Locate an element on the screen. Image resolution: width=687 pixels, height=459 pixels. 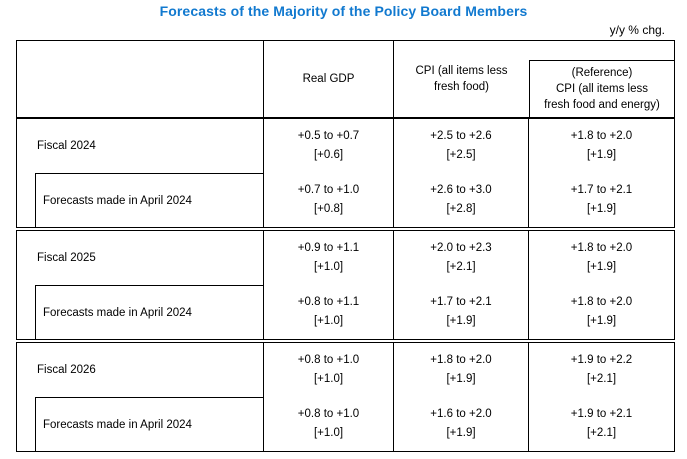
forecast-range: +2.0 to +2.3 is located at coordinates (461, 248).